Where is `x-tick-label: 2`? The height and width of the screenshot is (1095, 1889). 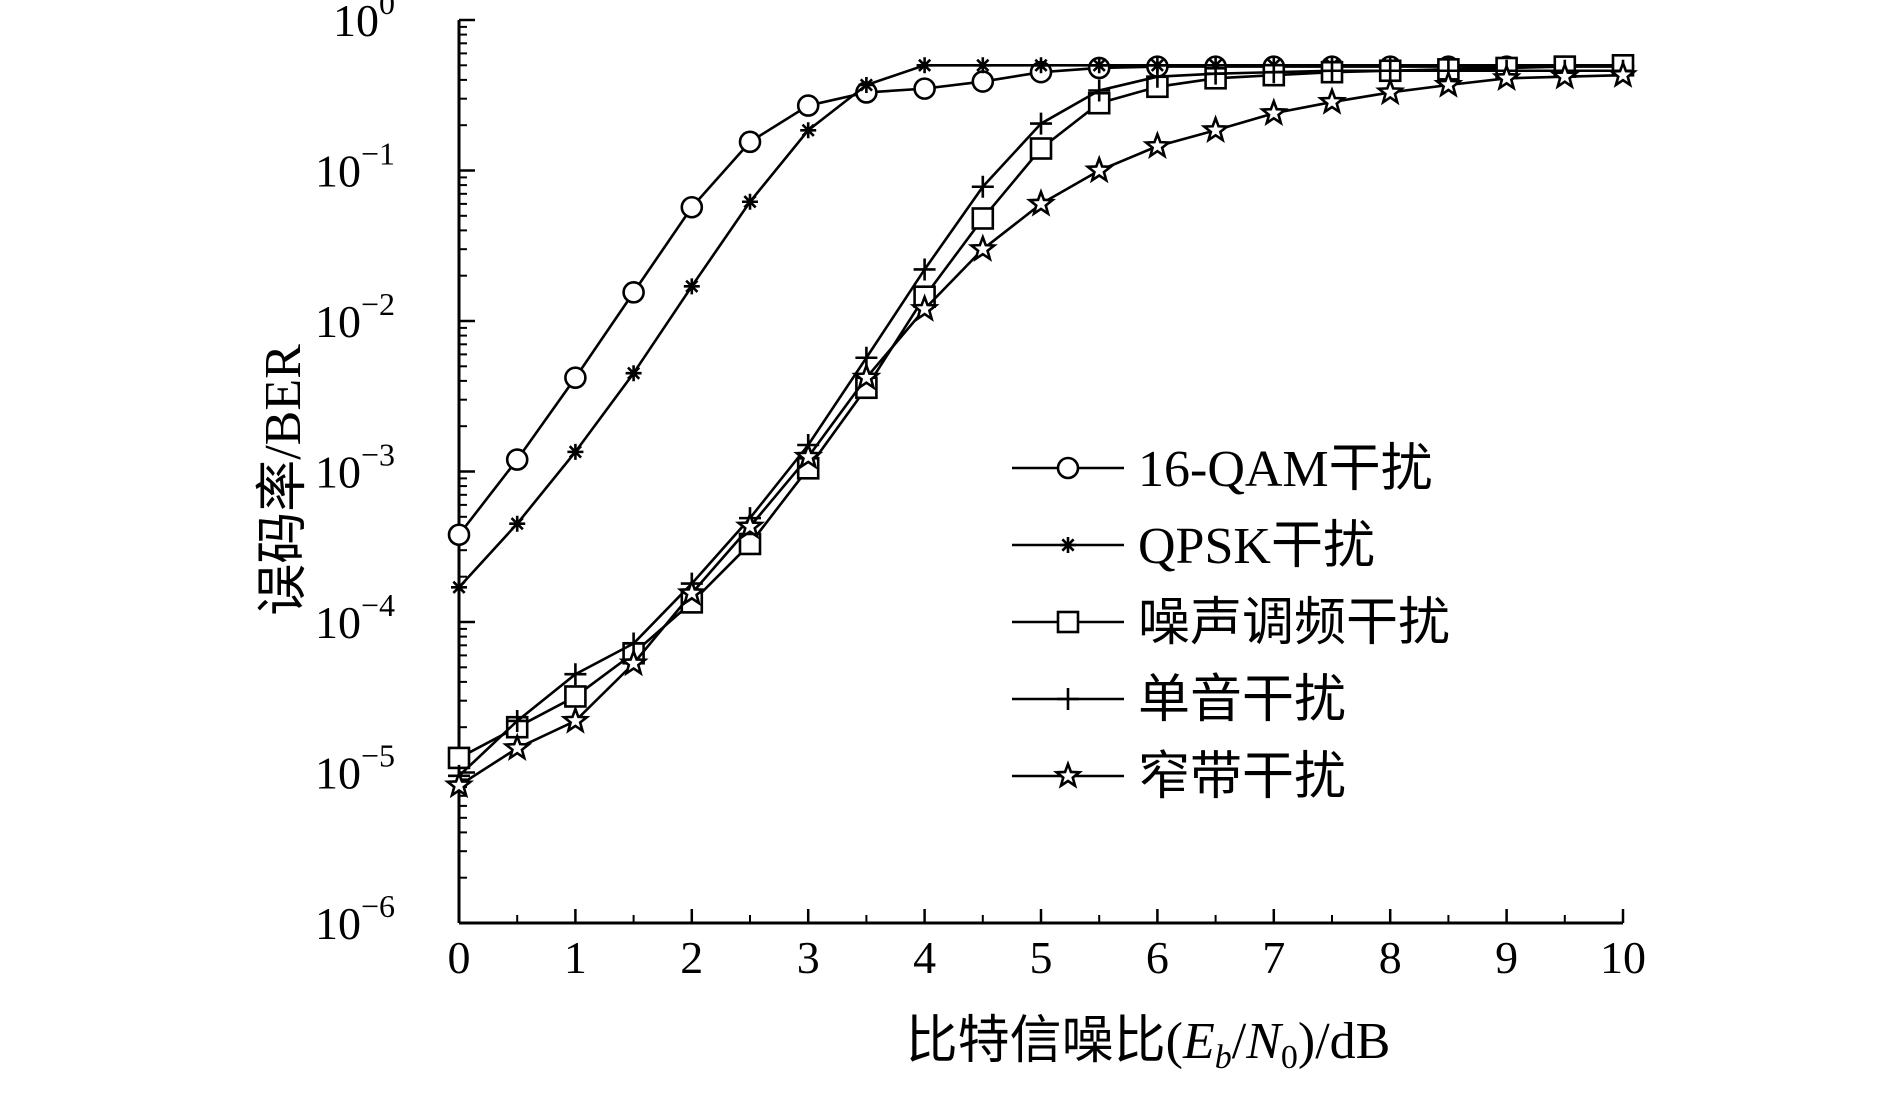 x-tick-label: 2 is located at coordinates (691, 957).